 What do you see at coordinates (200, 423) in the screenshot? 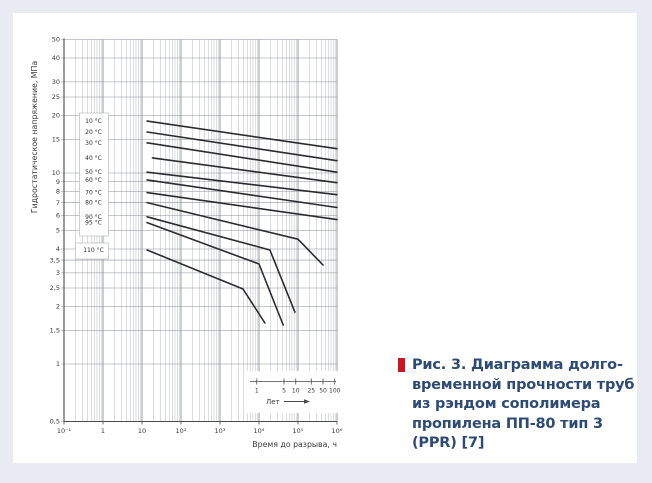
I see `x-axis-ticks` at bounding box center [200, 423].